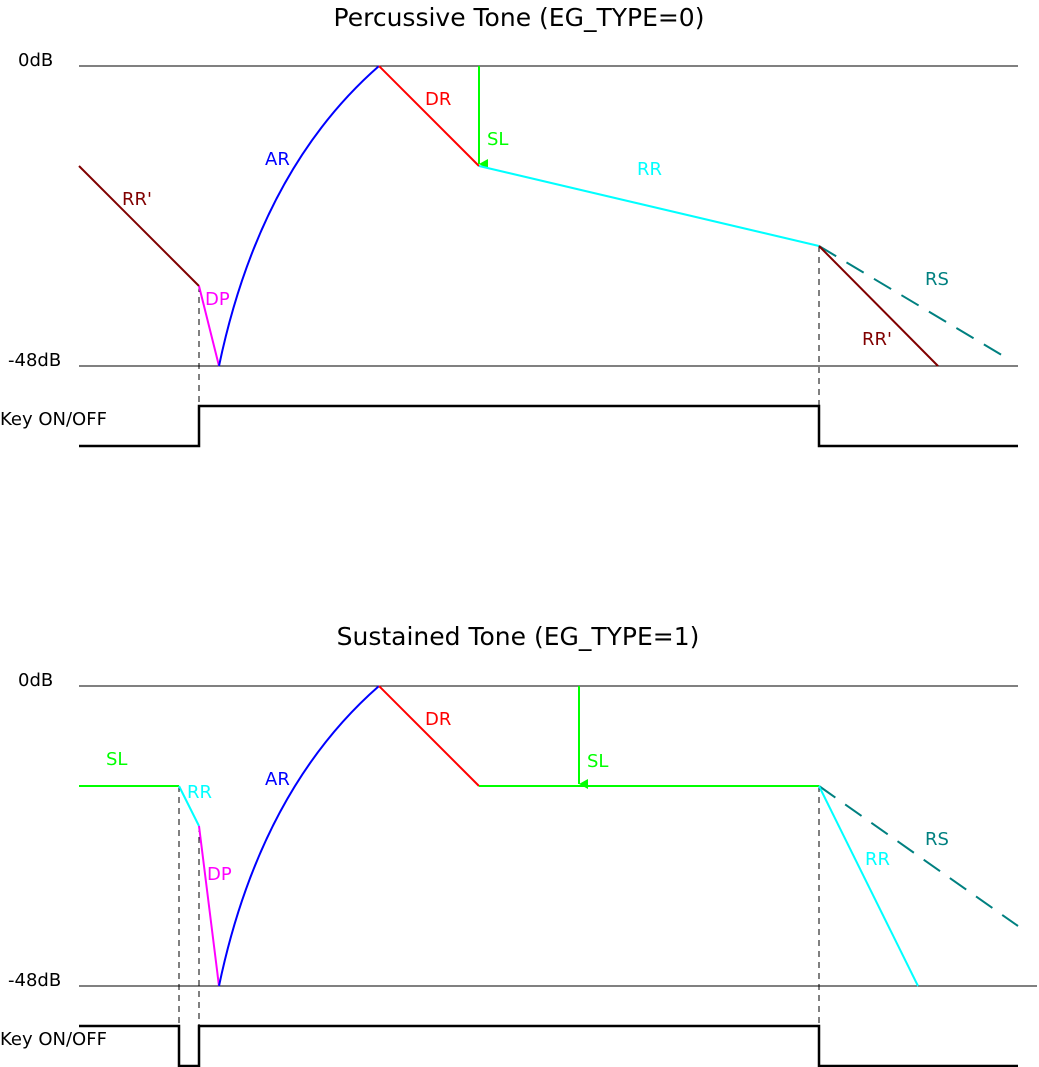 Image resolution: width=1039 pixels, height=1067 pixels. I want to click on sustained-rr-left-segment, so click(189, 806).